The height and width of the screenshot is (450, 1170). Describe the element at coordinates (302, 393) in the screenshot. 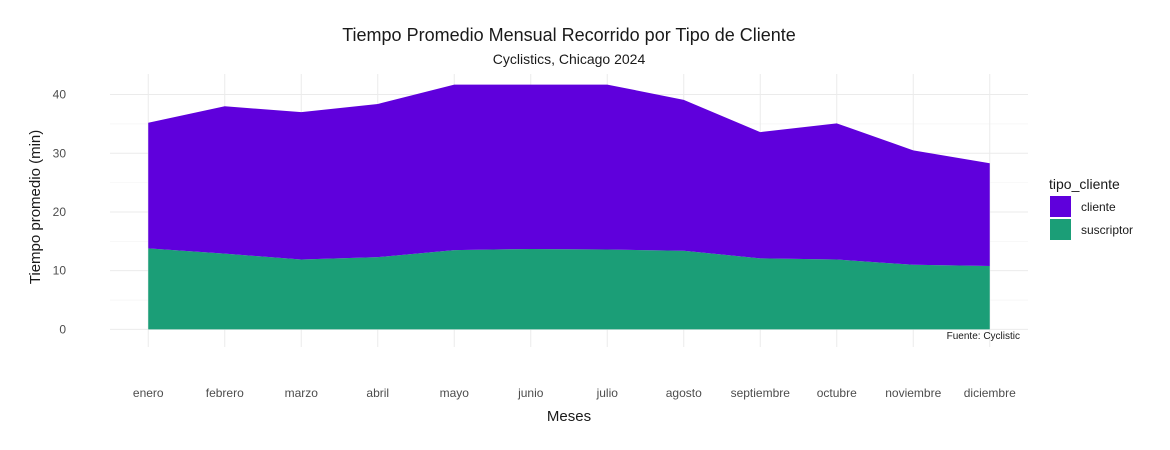

I see `x-tick-label: marzo` at that location.